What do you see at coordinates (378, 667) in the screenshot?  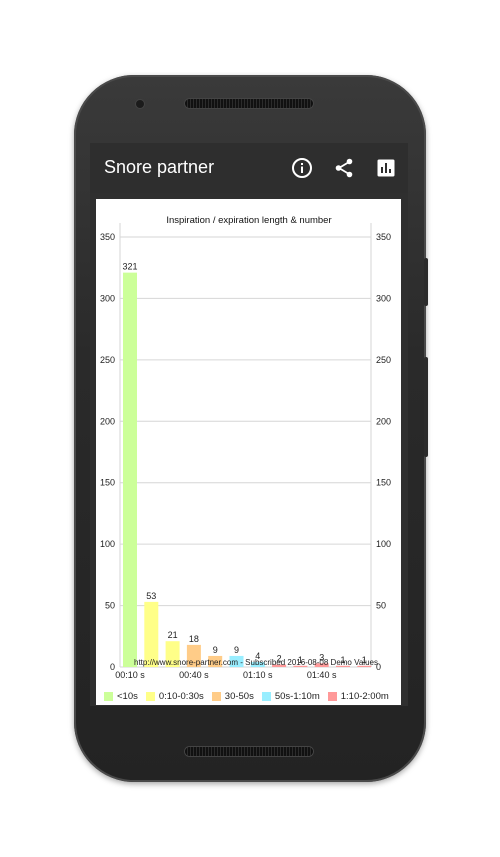 I see `y-tick-label-right: 0` at bounding box center [378, 667].